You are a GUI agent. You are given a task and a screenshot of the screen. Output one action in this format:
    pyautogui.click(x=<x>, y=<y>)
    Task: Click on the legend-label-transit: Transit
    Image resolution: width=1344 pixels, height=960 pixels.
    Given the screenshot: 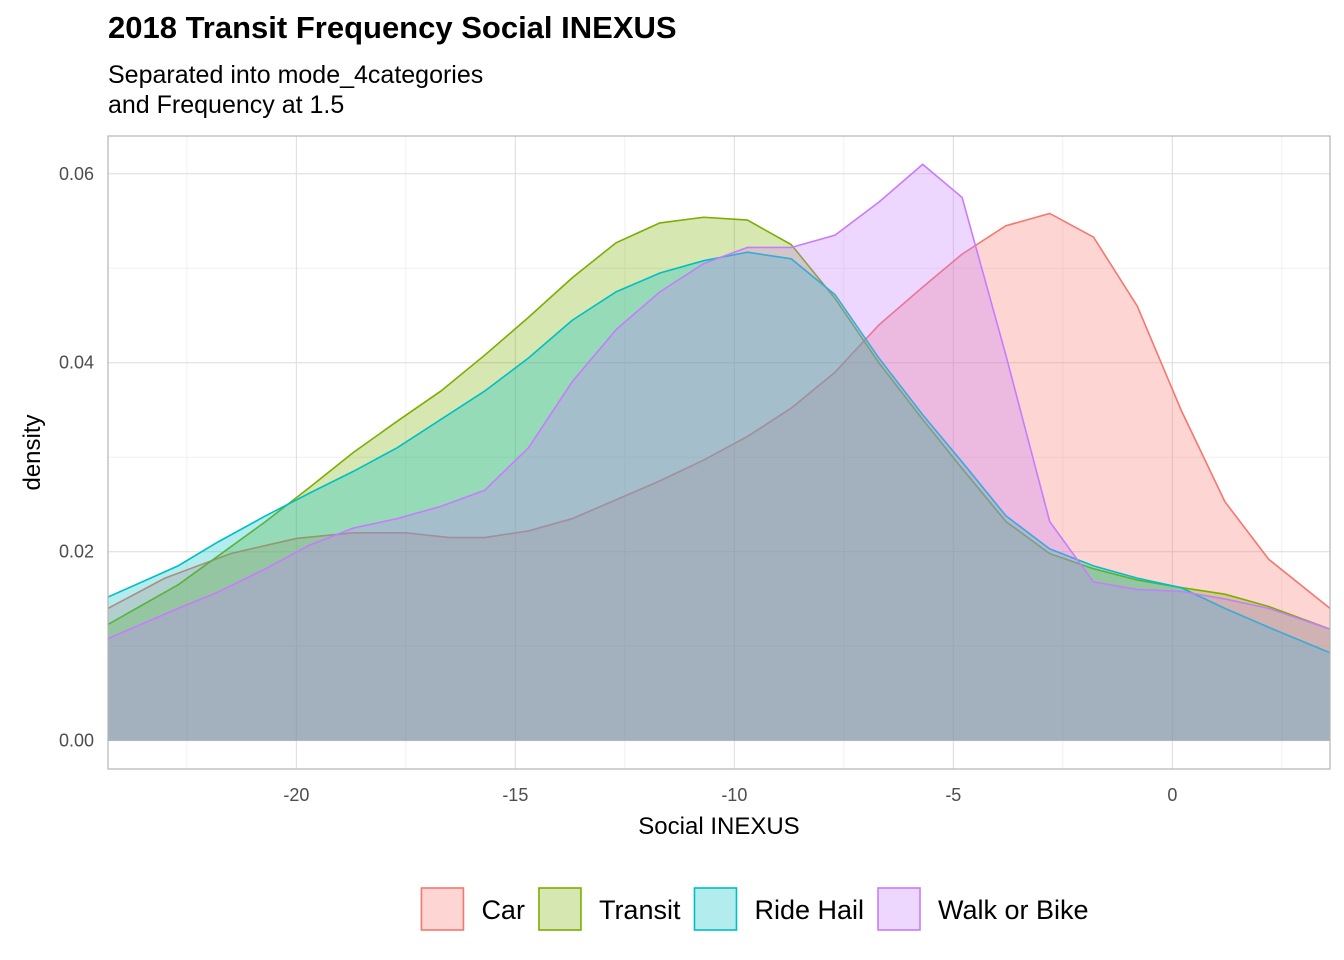 What is the action you would take?
    pyautogui.click(x=640, y=910)
    